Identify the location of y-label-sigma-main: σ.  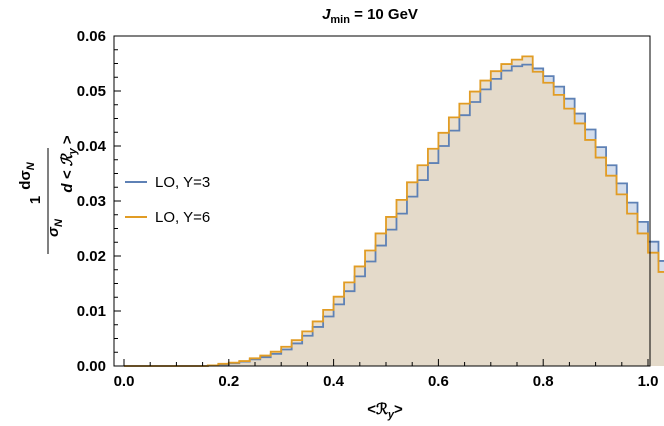
(53, 231).